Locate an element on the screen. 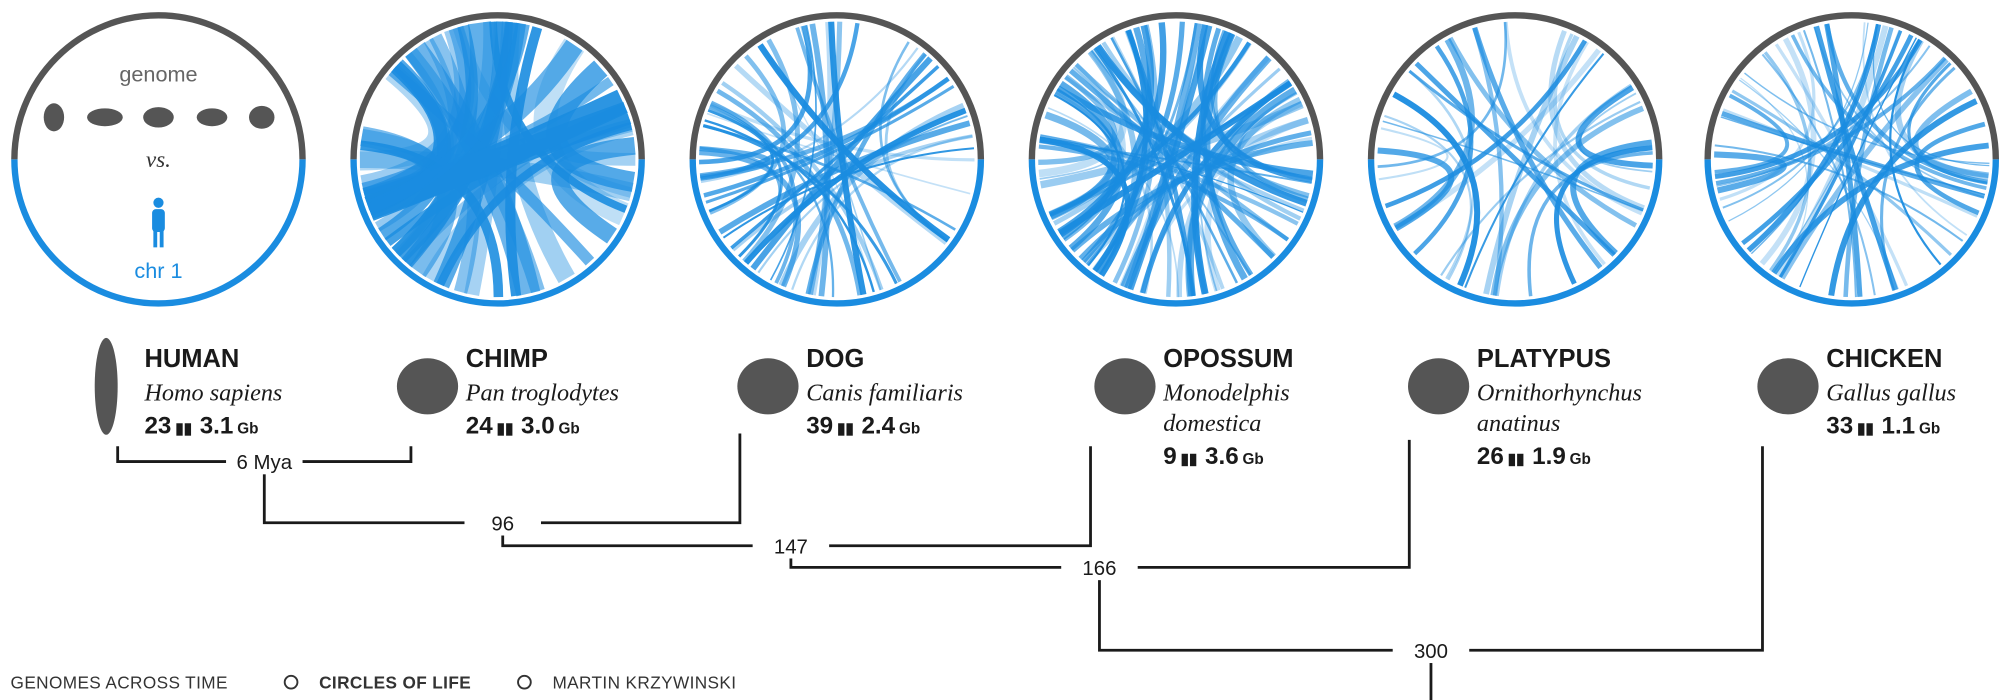 This screenshot has width=2000, height=700. footer-title: CIRCLES OF LIFE is located at coordinates (395, 683).